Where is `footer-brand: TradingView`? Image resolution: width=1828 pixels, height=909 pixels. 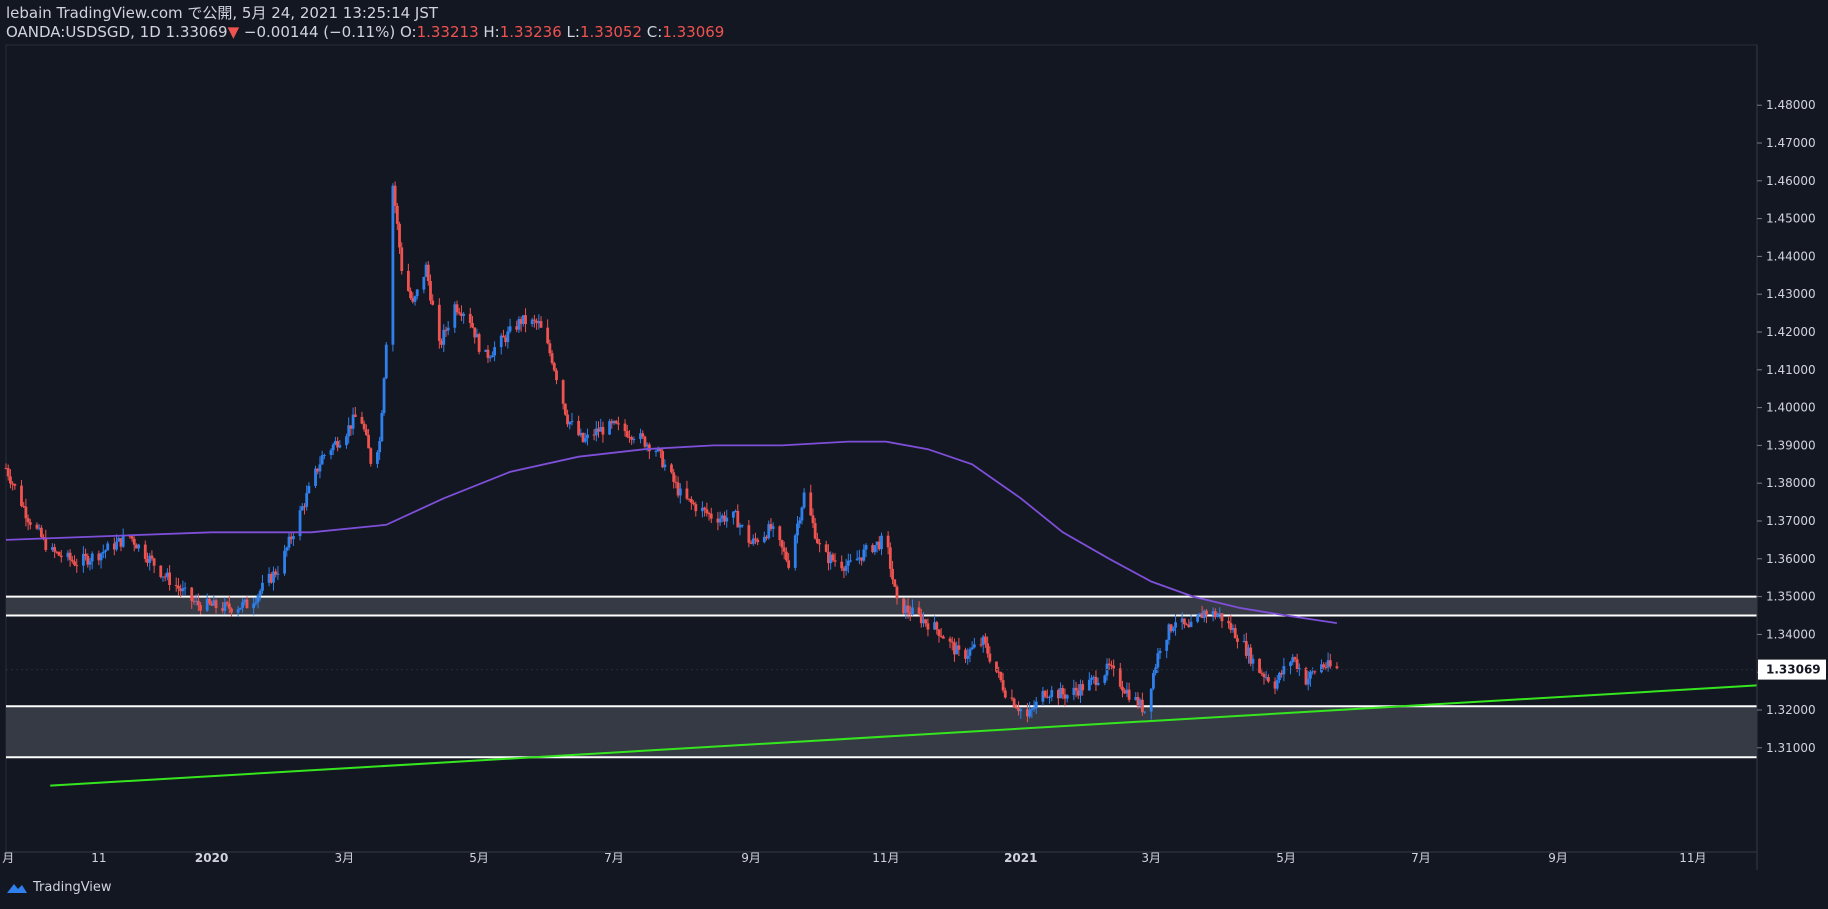
footer-brand: TradingView is located at coordinates (59, 887).